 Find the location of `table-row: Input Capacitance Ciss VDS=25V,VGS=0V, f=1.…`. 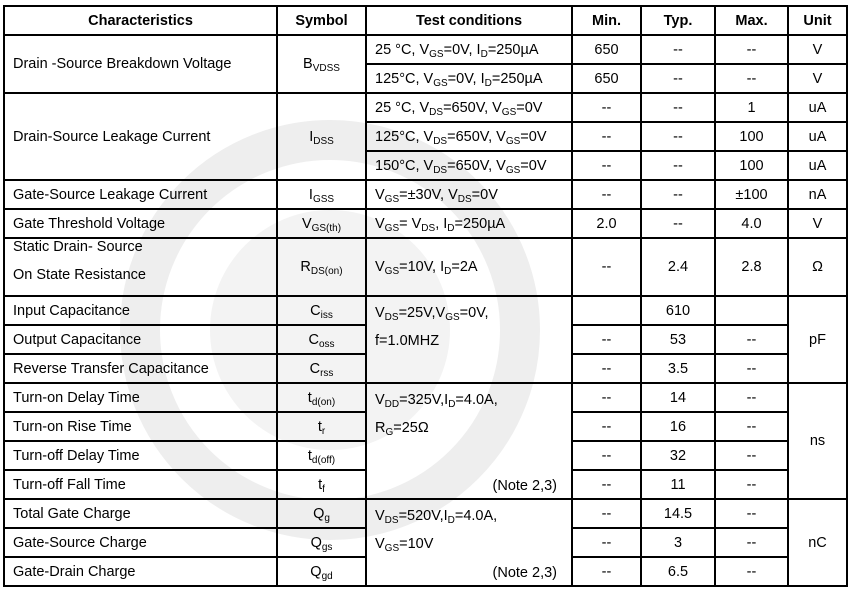

table-row: Input Capacitance Ciss VDS=25V,VGS=0V, f=1.… is located at coordinates (425, 339).